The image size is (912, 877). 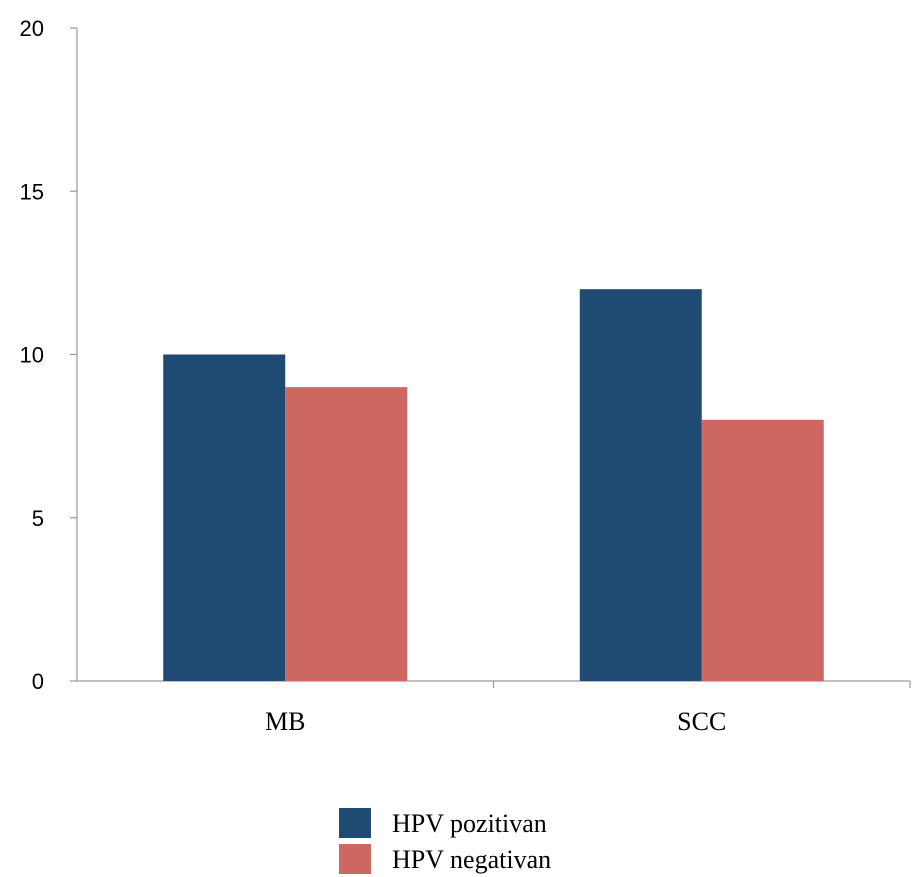 What do you see at coordinates (38, 681) in the screenshot?
I see `y-tick-label: 0` at bounding box center [38, 681].